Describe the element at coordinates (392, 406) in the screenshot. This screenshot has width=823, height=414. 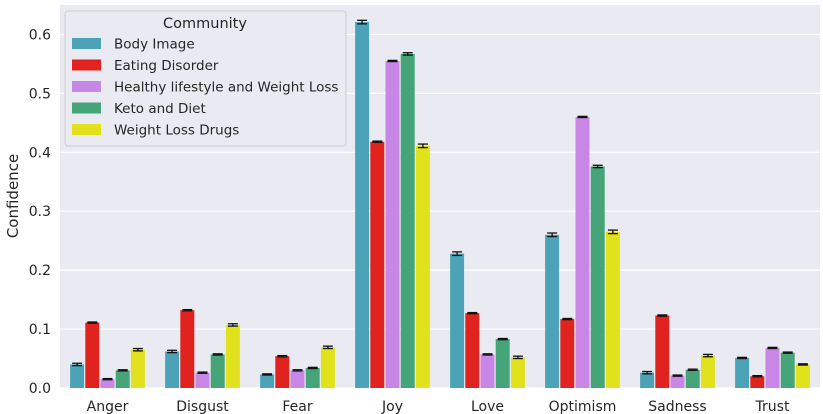
I see `x-tick-label: Joy` at that location.